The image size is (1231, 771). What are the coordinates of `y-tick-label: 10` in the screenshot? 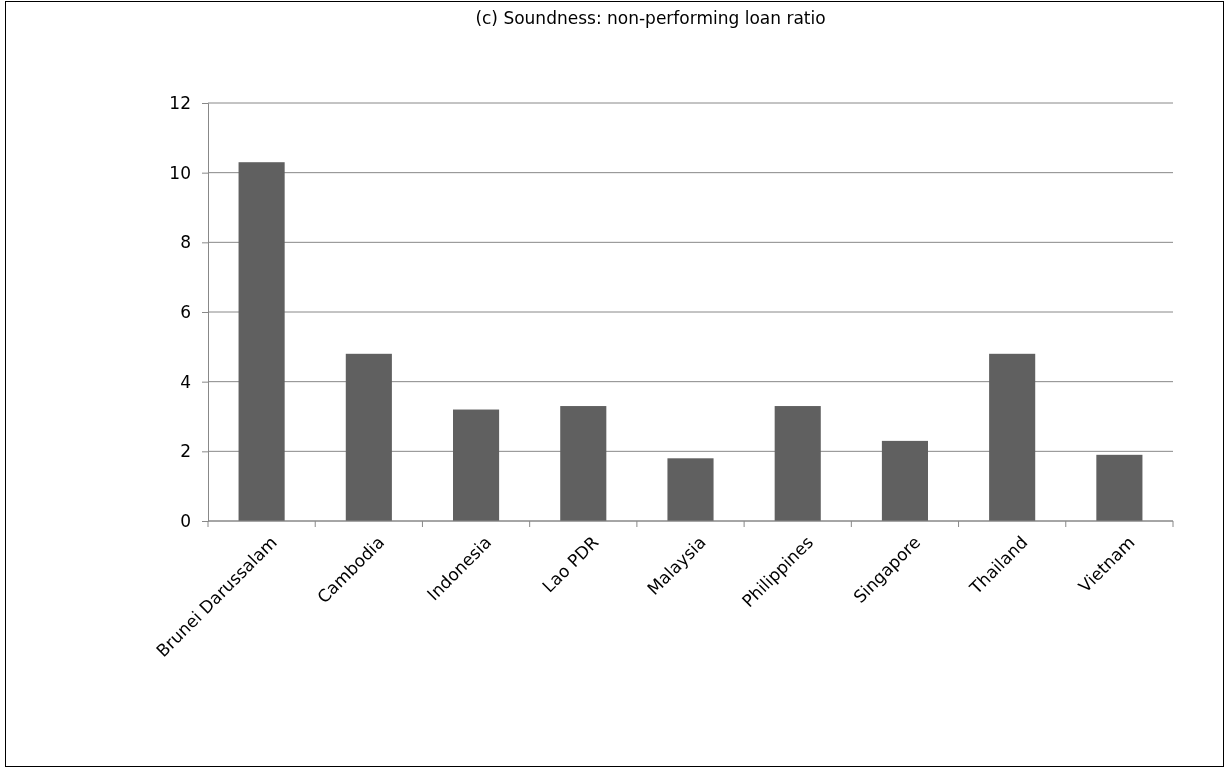 It's located at (180, 172).